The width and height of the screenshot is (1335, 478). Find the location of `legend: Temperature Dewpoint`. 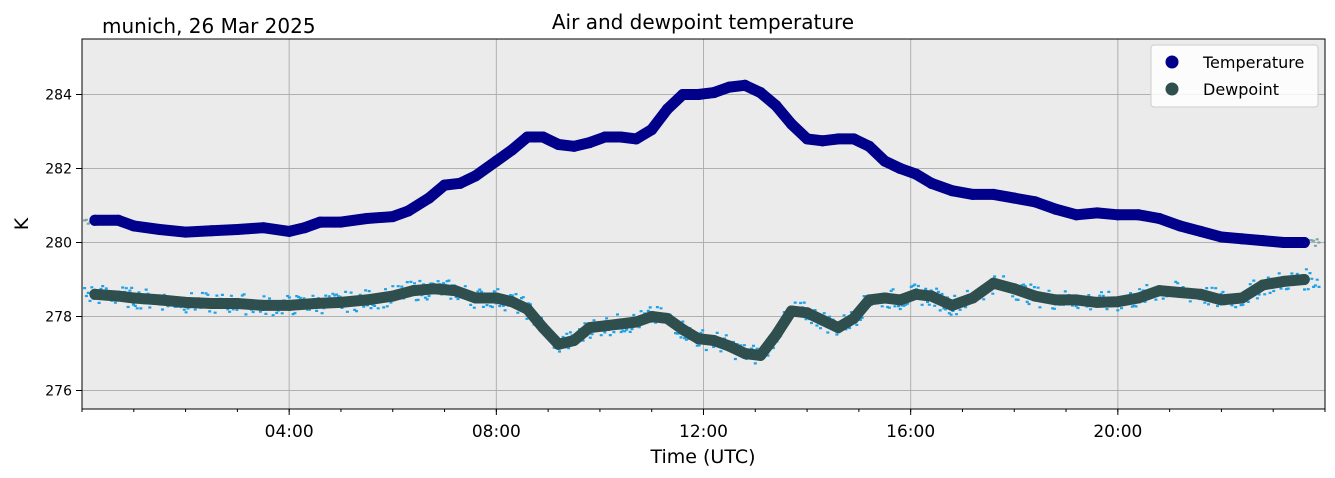

legend: Temperature Dewpoint is located at coordinates (1234, 76).